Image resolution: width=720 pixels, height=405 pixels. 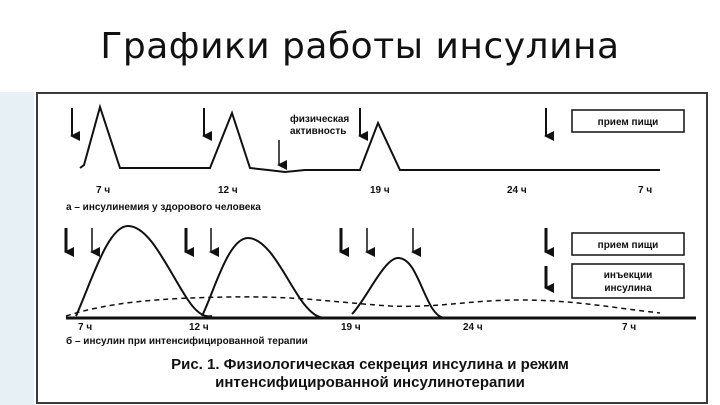 What do you see at coordinates (628, 288) in the screenshot?
I see `legend-injection-label: инсулина` at bounding box center [628, 288].